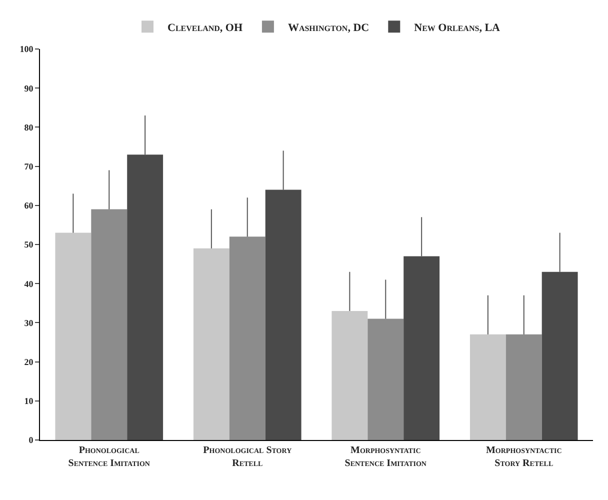  Describe the element at coordinates (29, 245) in the screenshot. I see `y-tick-label: 50` at that location.